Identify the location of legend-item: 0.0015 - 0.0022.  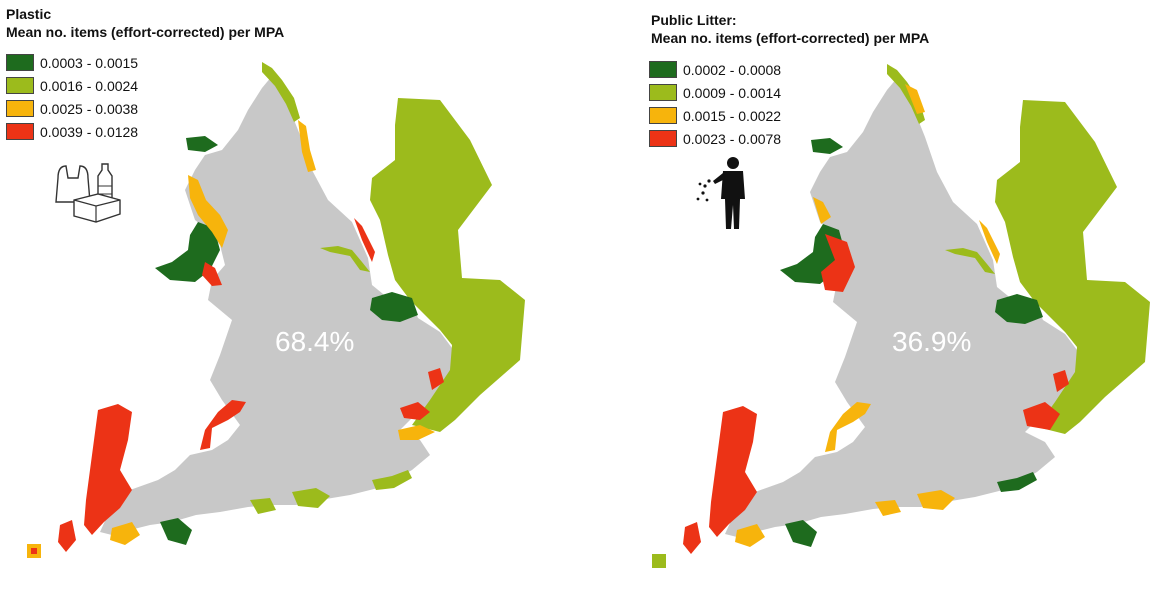
(715, 115).